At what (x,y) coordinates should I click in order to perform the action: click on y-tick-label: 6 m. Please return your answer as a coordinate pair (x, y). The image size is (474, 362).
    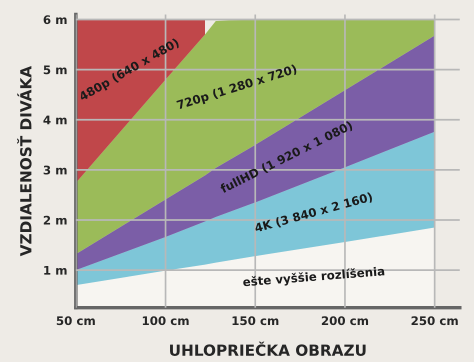
    Looking at the image, I should click on (55, 19).